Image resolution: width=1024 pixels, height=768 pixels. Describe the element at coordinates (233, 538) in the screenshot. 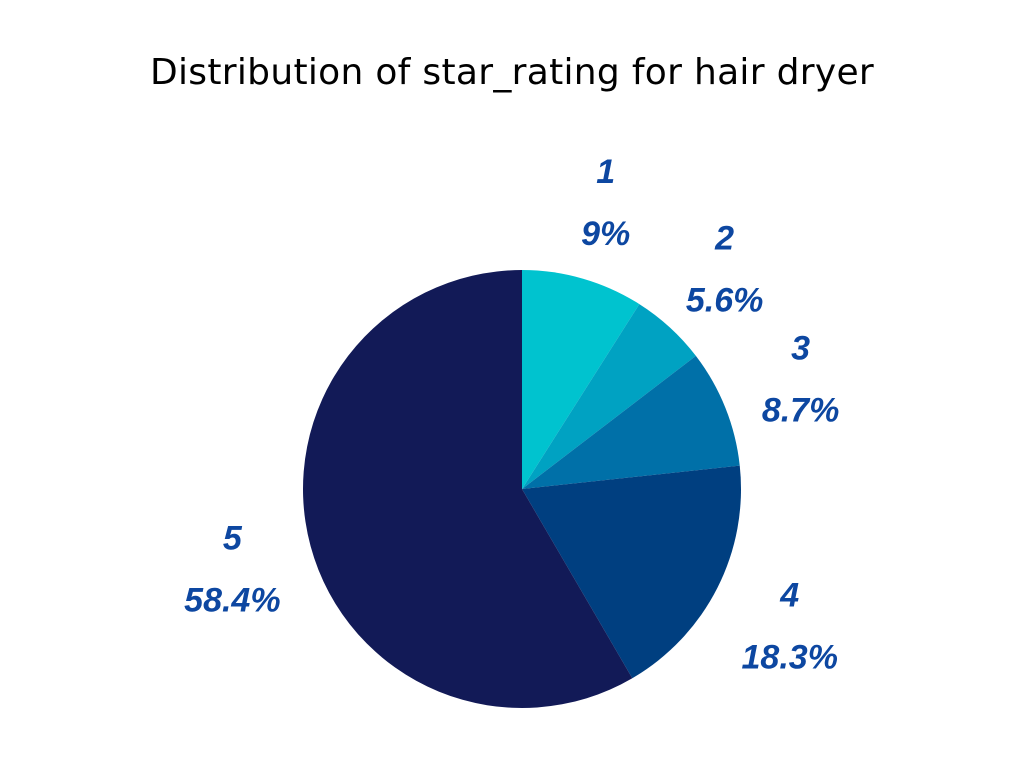

I see `slice-label-category-5: 5` at that location.